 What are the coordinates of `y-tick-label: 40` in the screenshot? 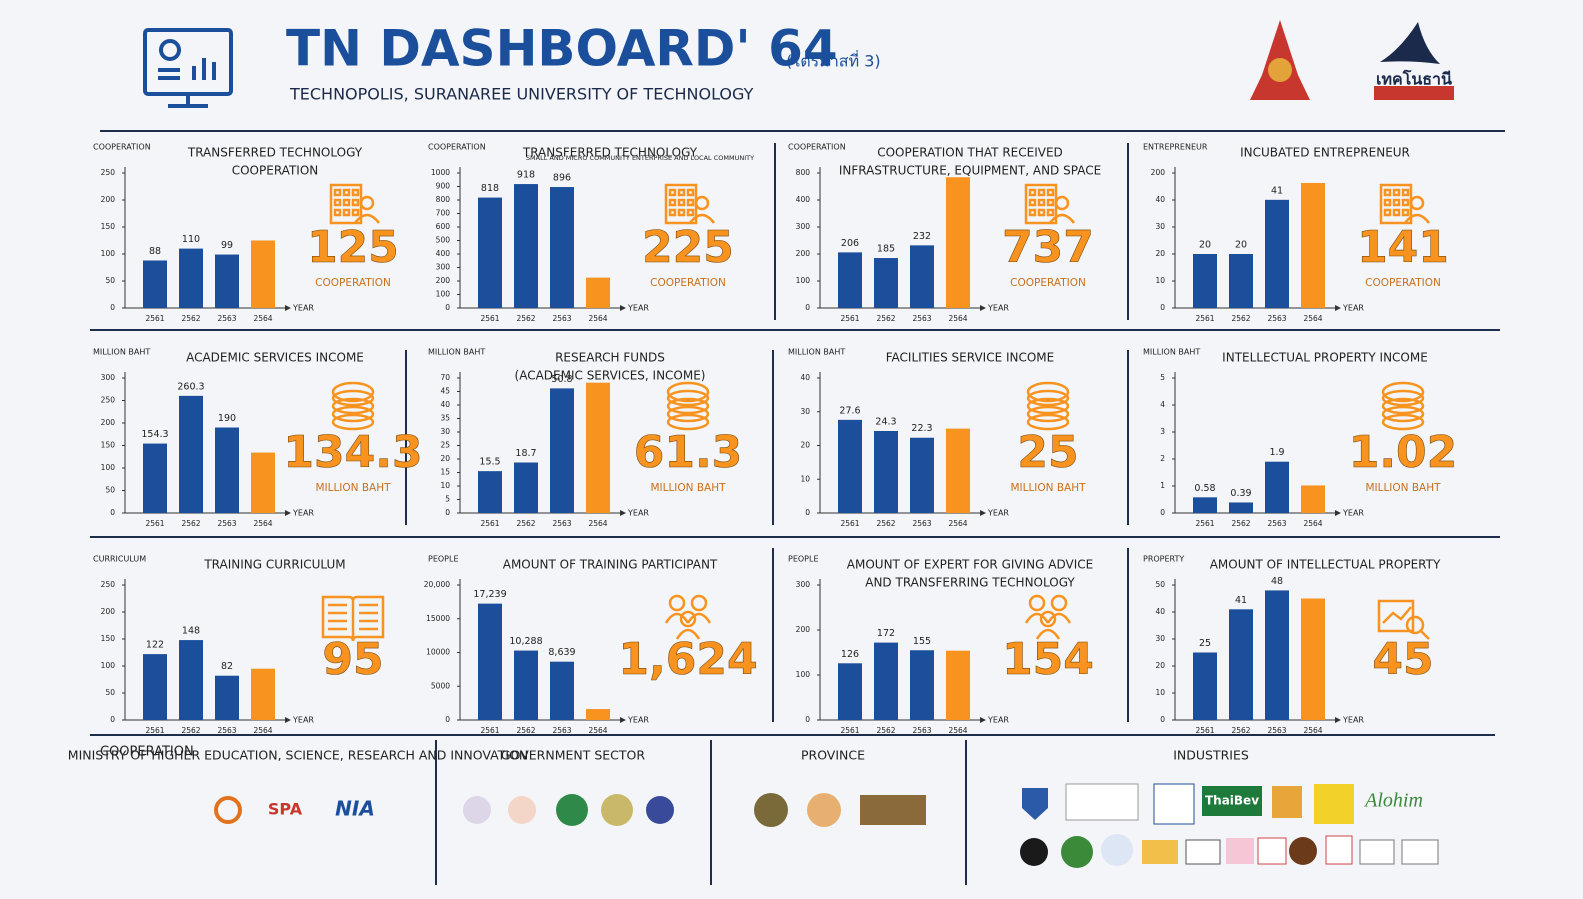 It's located at (445, 404).